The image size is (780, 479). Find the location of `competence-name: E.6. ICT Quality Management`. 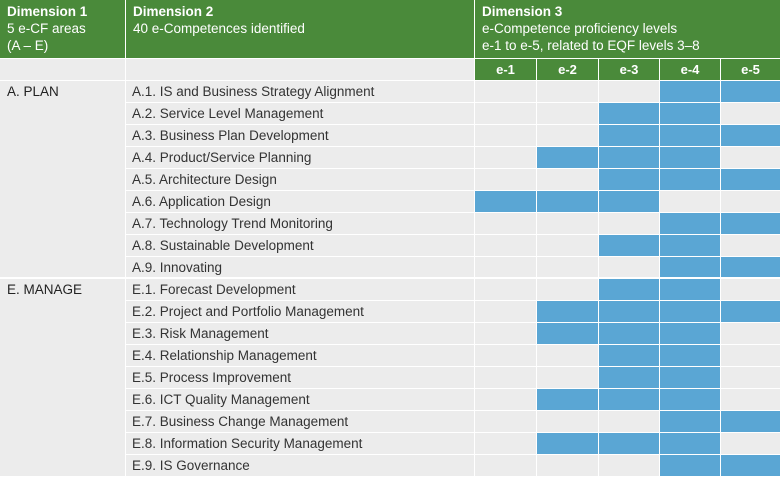

competence-name: E.6. ICT Quality Management is located at coordinates (300, 399).